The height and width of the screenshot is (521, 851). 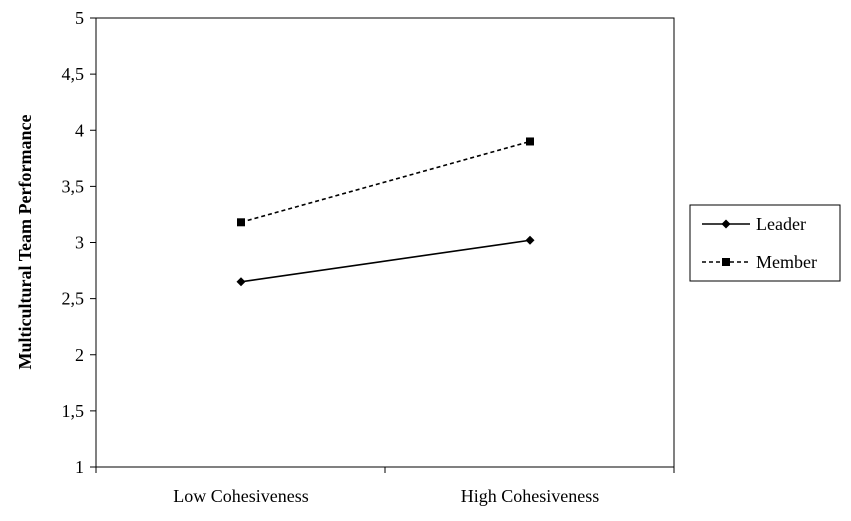 I want to click on x-axis: Low Cohesiveness High Cohesiveness, so click(x=385, y=486).